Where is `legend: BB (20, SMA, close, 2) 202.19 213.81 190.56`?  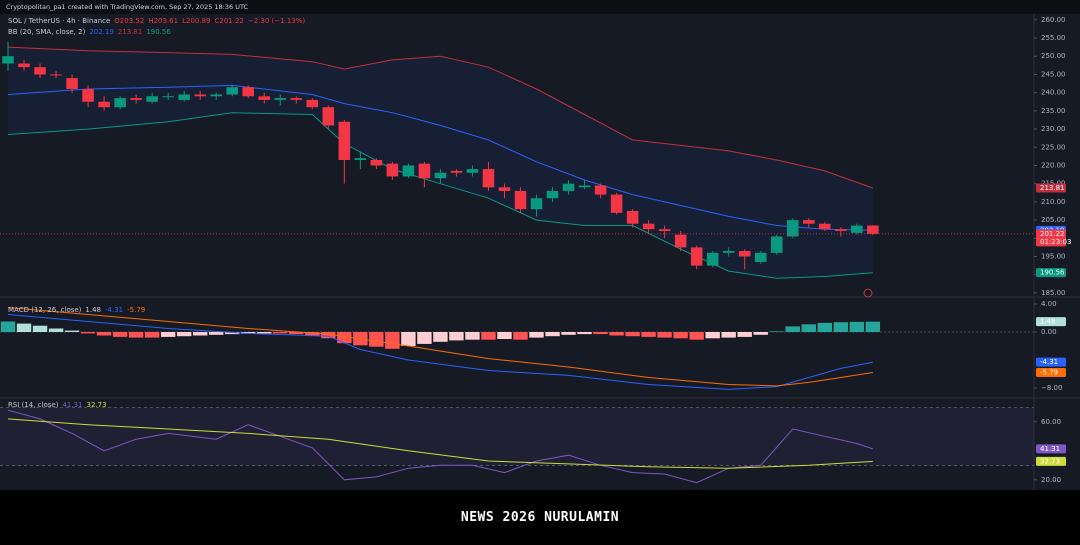 legend: BB (20, SMA, close, 2) 202.19 213.81 190.56 is located at coordinates (89, 32).